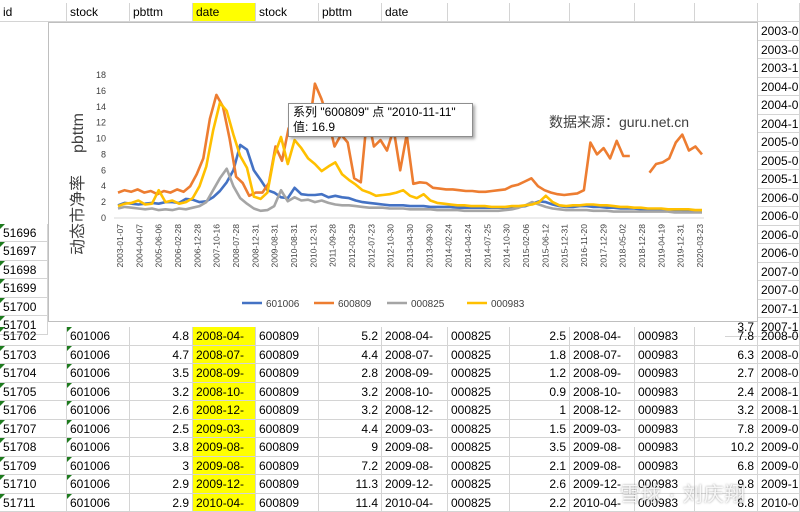 The width and height of the screenshot is (800, 512). Describe the element at coordinates (33, 392) in the screenshot. I see `id-cell: 51705` at that location.